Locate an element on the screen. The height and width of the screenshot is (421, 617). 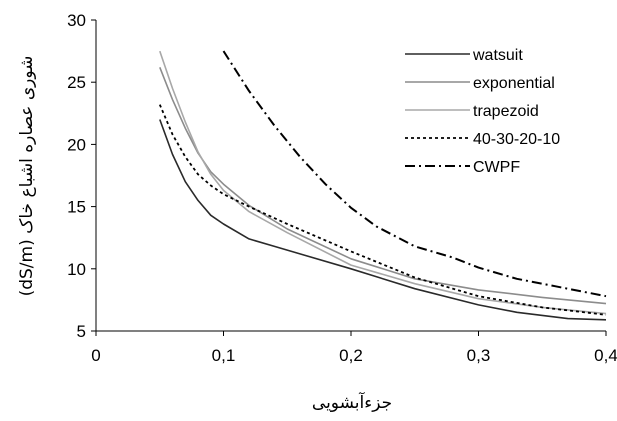
x-axis: 0 0,1 0,2 0,3 0,4 is located at coordinates (354, 348).